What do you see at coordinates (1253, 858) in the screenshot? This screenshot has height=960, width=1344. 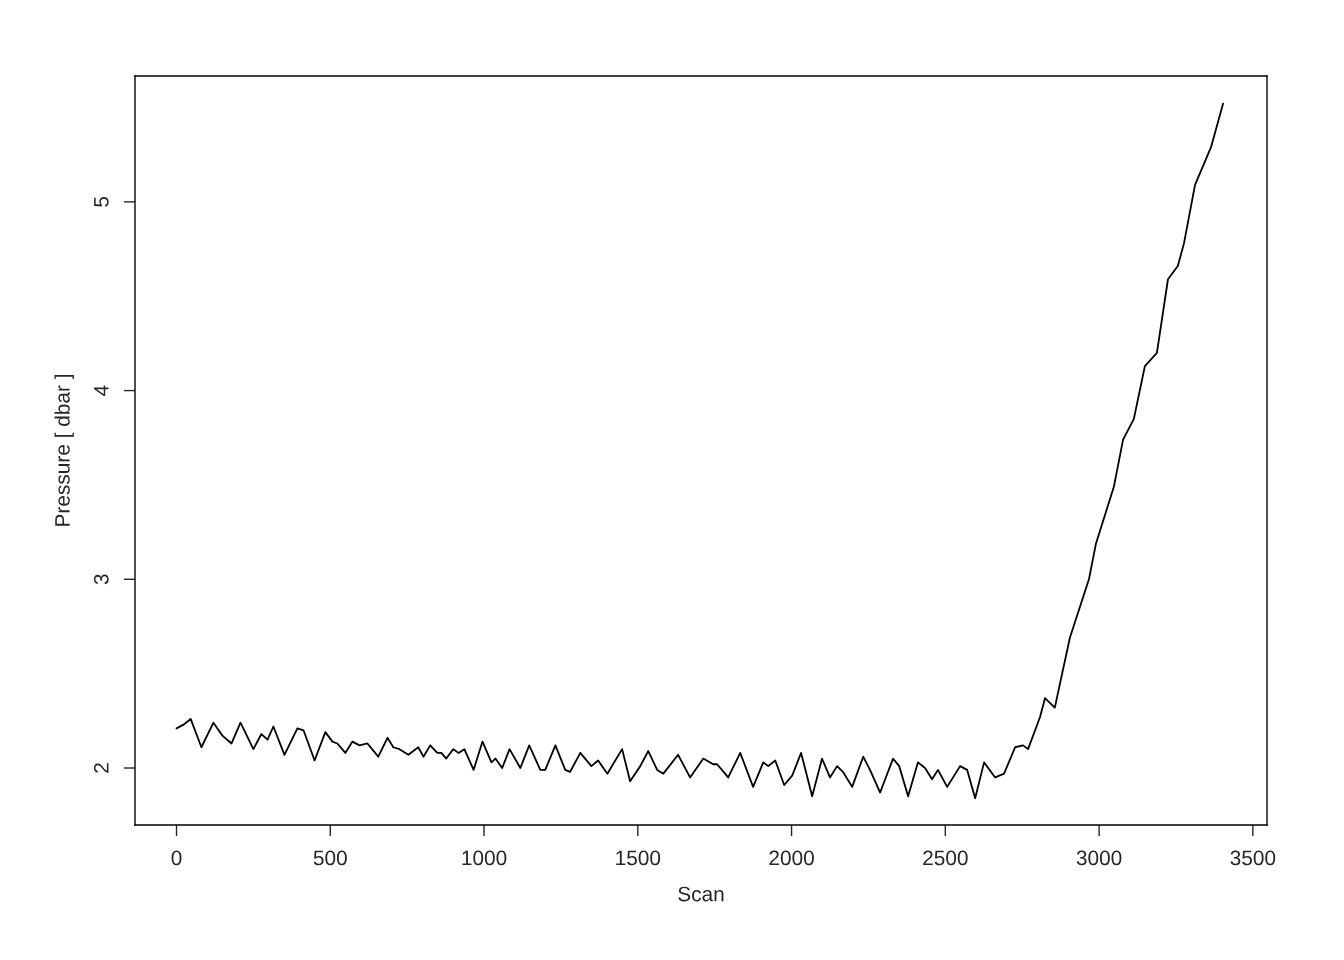 I see `x-tick-label: 3500` at bounding box center [1253, 858].